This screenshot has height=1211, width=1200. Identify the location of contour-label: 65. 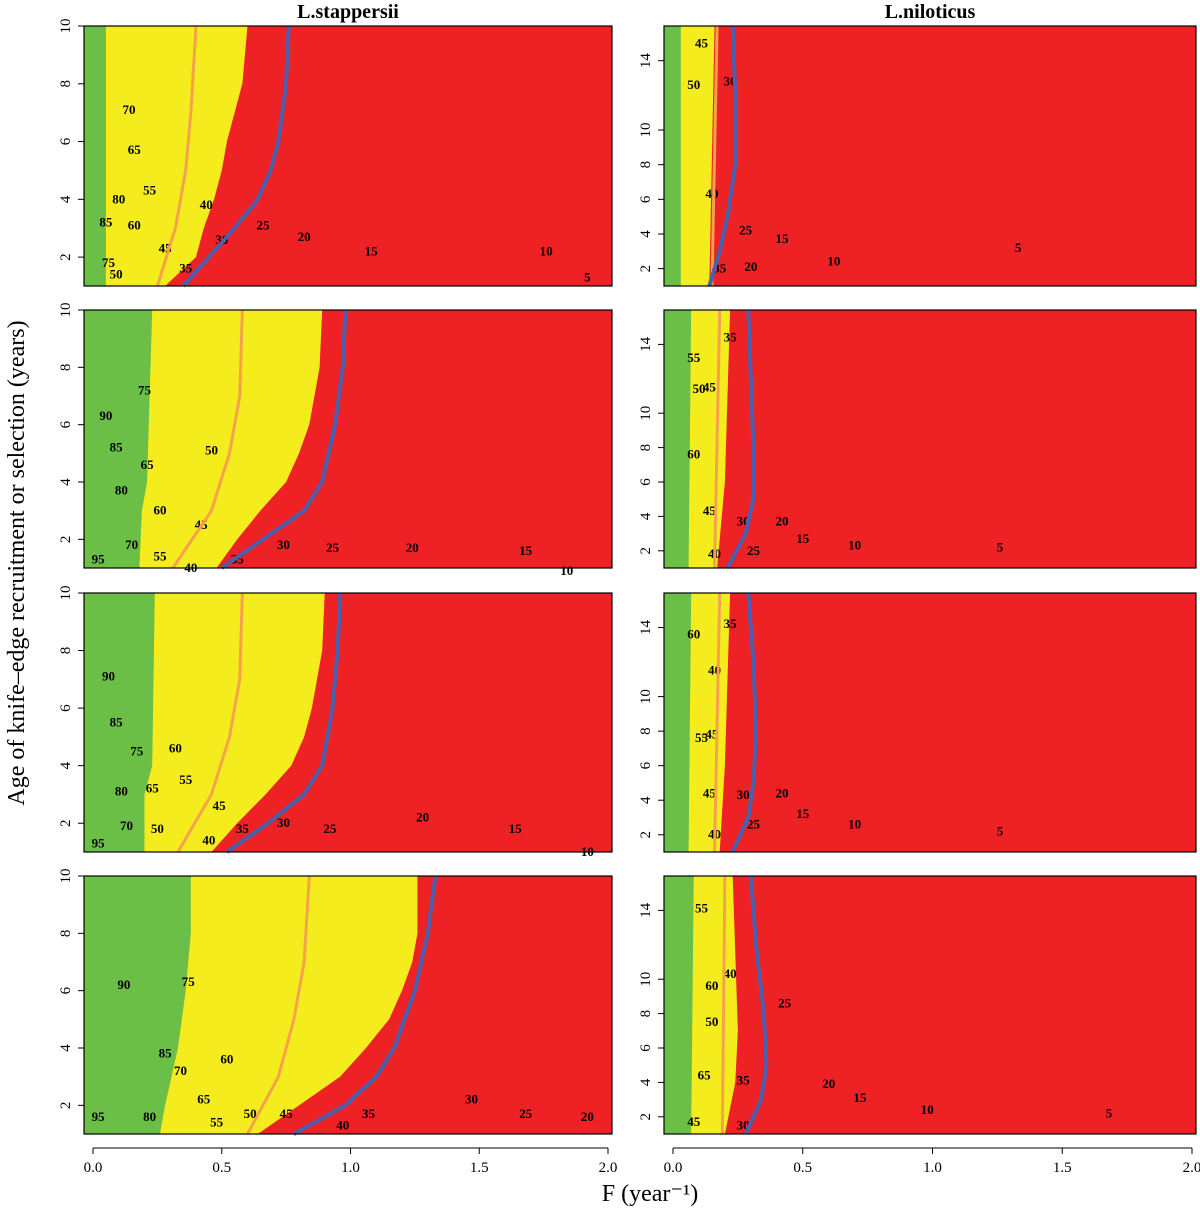
(153, 788).